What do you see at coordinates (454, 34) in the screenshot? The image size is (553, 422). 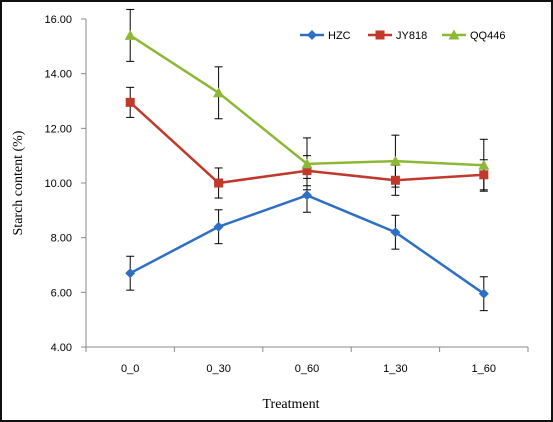 I see `legend-marker-qq446` at bounding box center [454, 34].